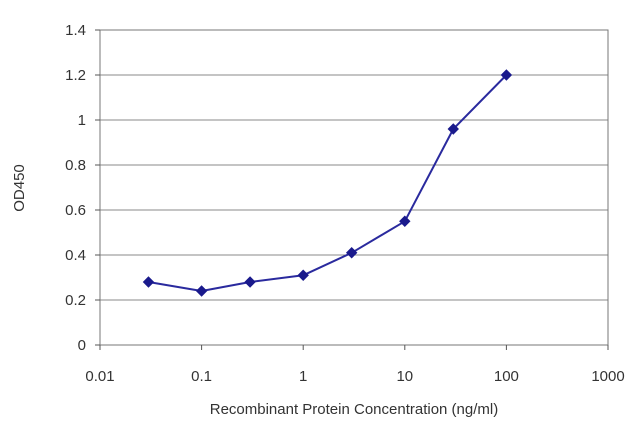 The height and width of the screenshot is (427, 640). Describe the element at coordinates (99, 376) in the screenshot. I see `x-tick-label: 0.01` at that location.